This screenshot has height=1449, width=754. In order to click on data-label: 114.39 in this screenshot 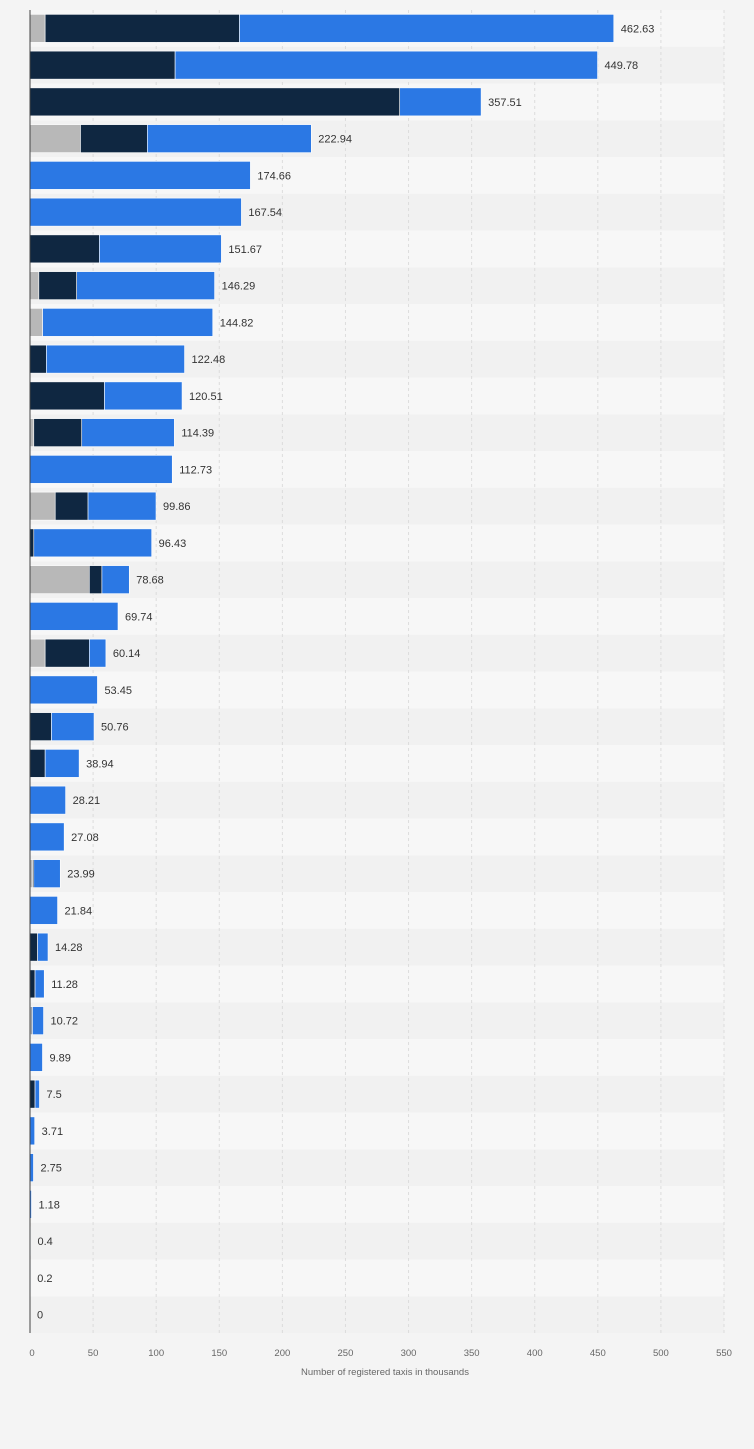, I will do `click(197, 434)`.